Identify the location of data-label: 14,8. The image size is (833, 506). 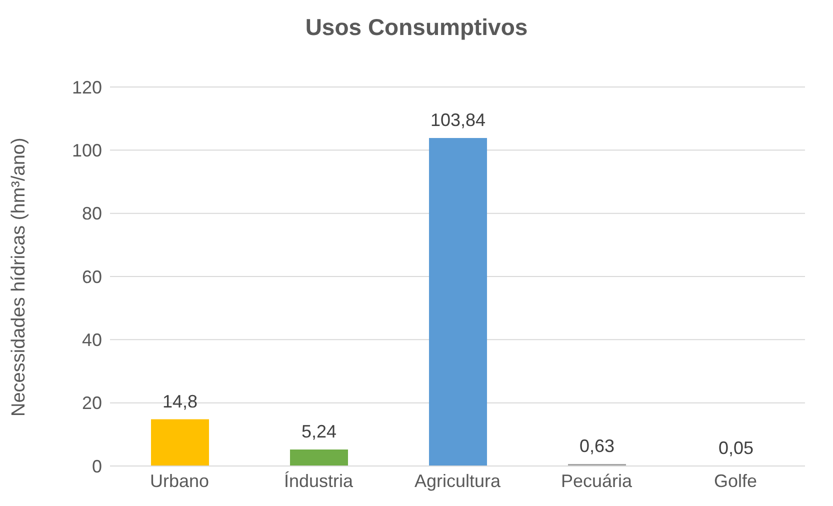
(180, 401).